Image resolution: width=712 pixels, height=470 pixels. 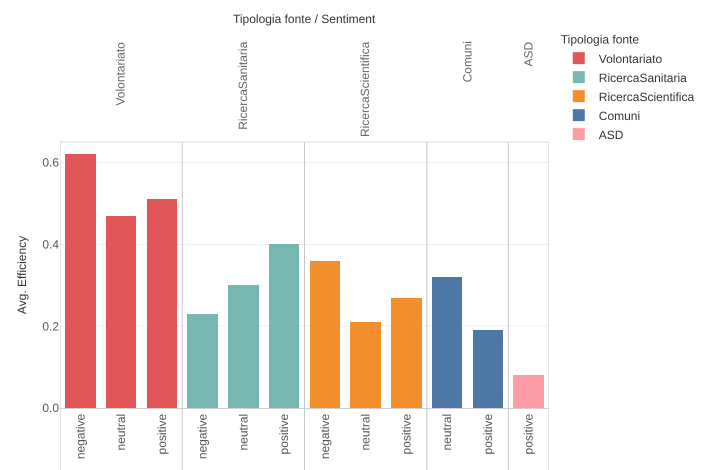 What do you see at coordinates (51, 163) in the screenshot?
I see `y-tick-label: 0.6` at bounding box center [51, 163].